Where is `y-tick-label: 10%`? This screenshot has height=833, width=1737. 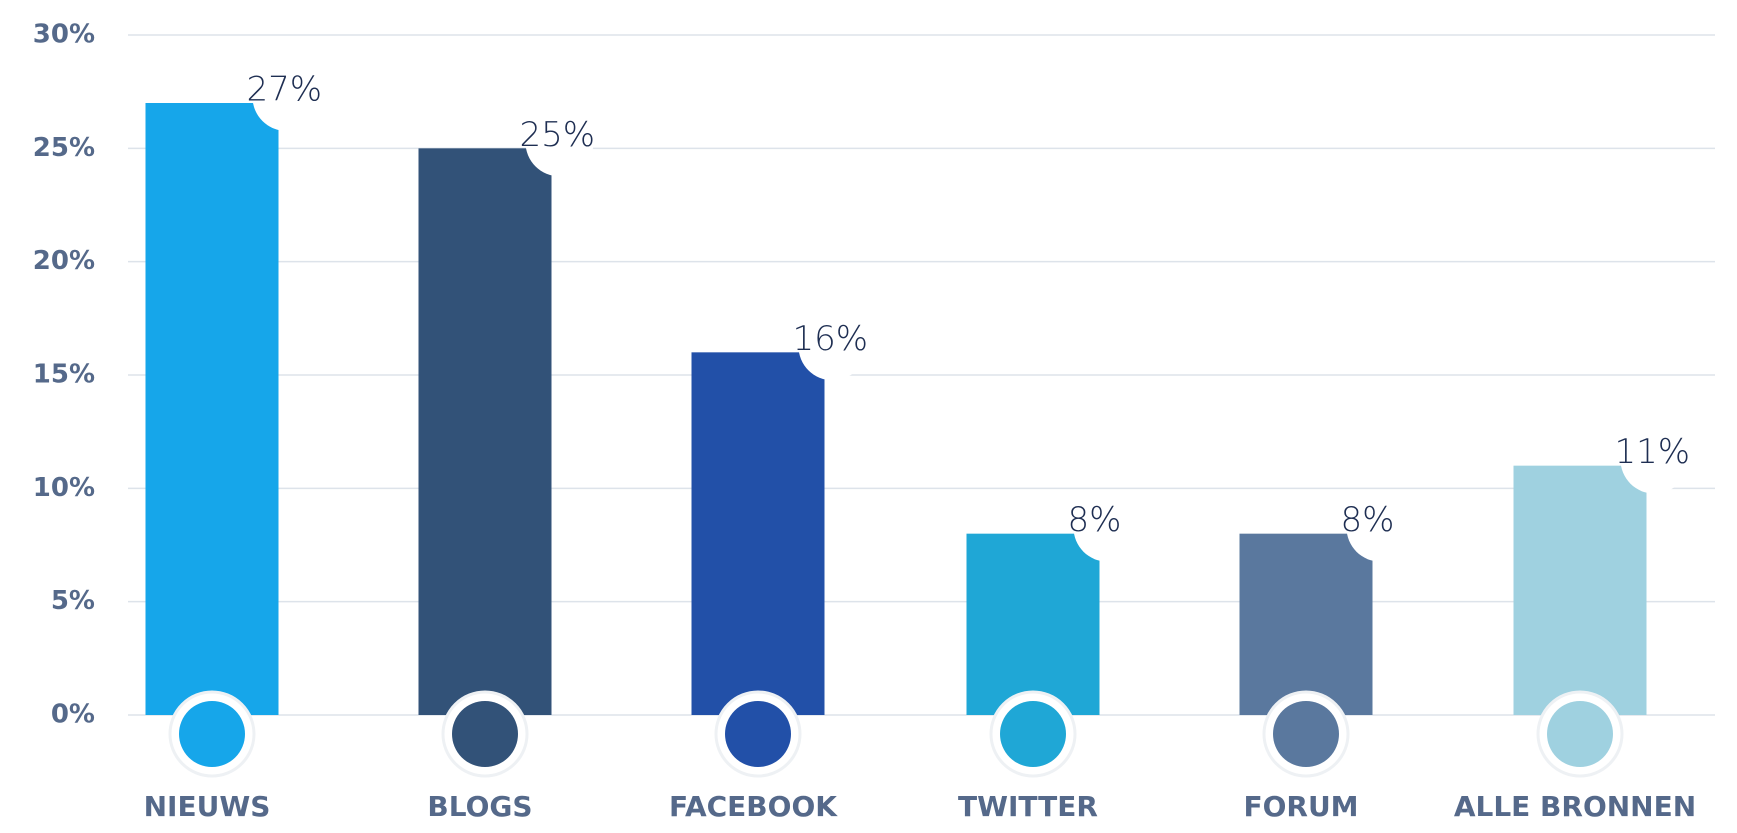
y-tick-label: 10% is located at coordinates (64, 488).